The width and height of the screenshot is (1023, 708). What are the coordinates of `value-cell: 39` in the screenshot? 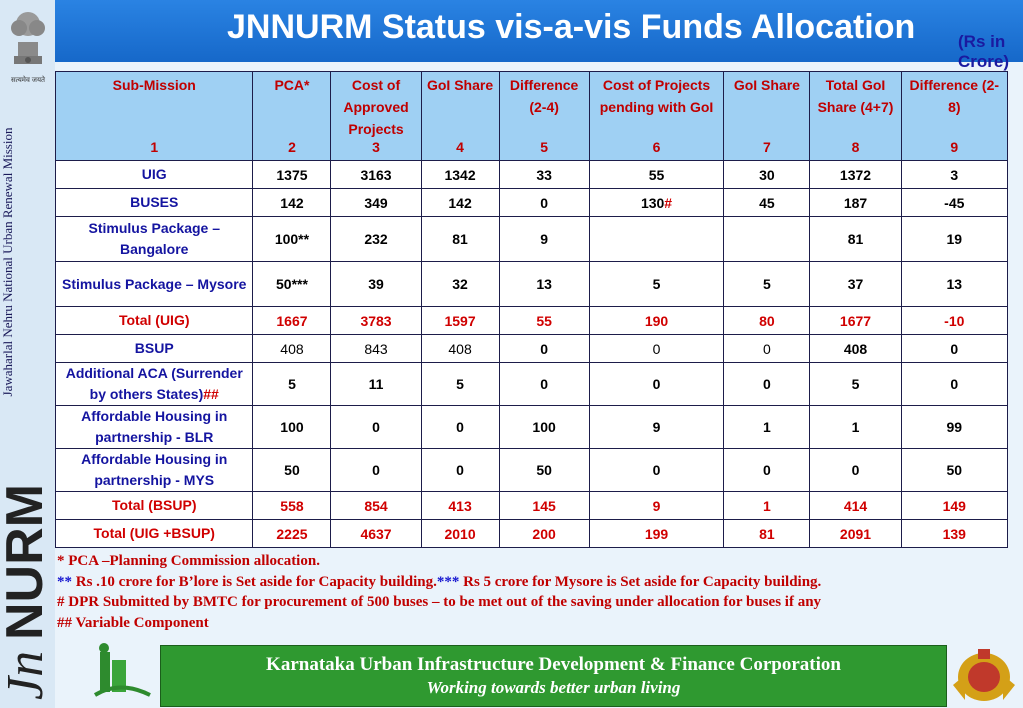 It's located at (376, 284).